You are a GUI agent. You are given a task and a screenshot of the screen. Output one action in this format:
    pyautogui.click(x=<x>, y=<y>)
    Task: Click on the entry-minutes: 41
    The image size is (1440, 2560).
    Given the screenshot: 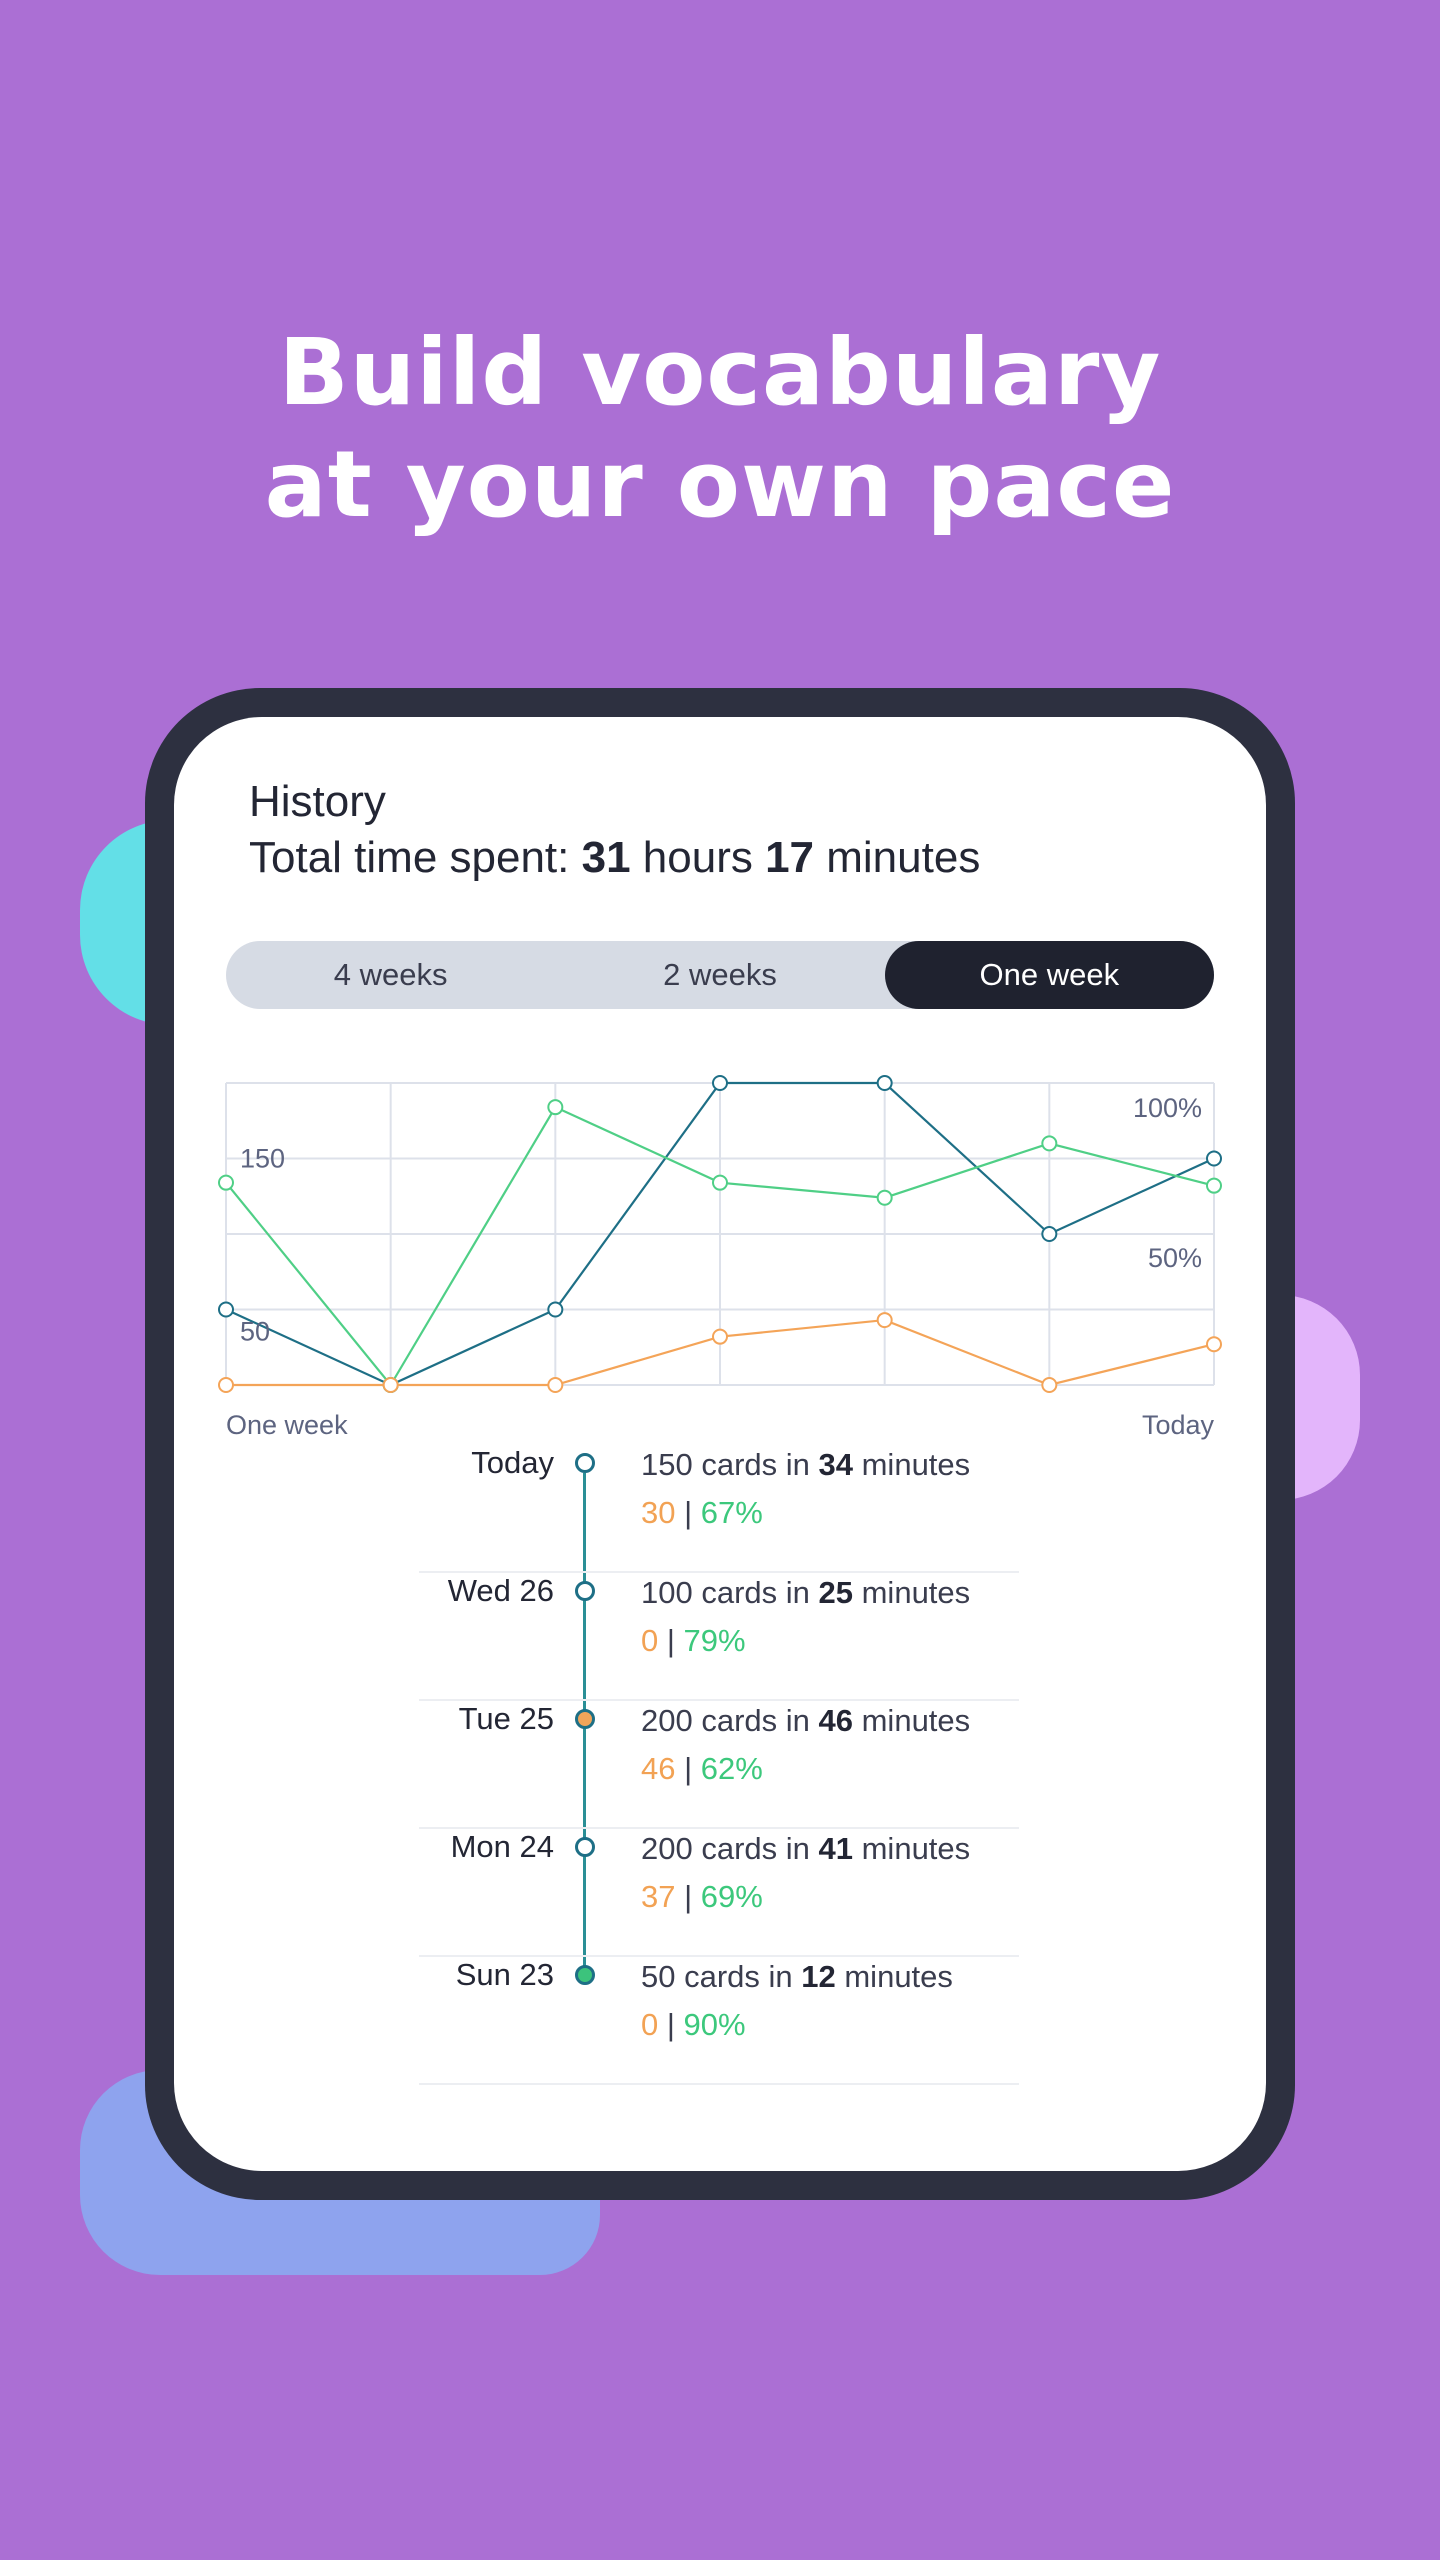 What is the action you would take?
    pyautogui.click(x=835, y=1848)
    